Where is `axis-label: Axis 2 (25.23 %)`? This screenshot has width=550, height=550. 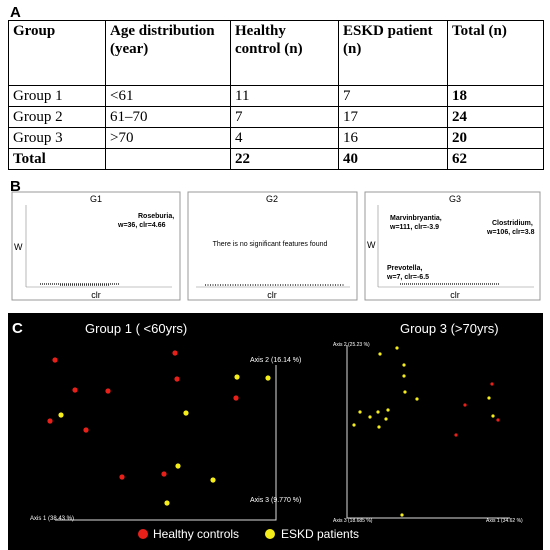
axis-label: Axis 2 (25.23 %) is located at coordinates (351, 345).